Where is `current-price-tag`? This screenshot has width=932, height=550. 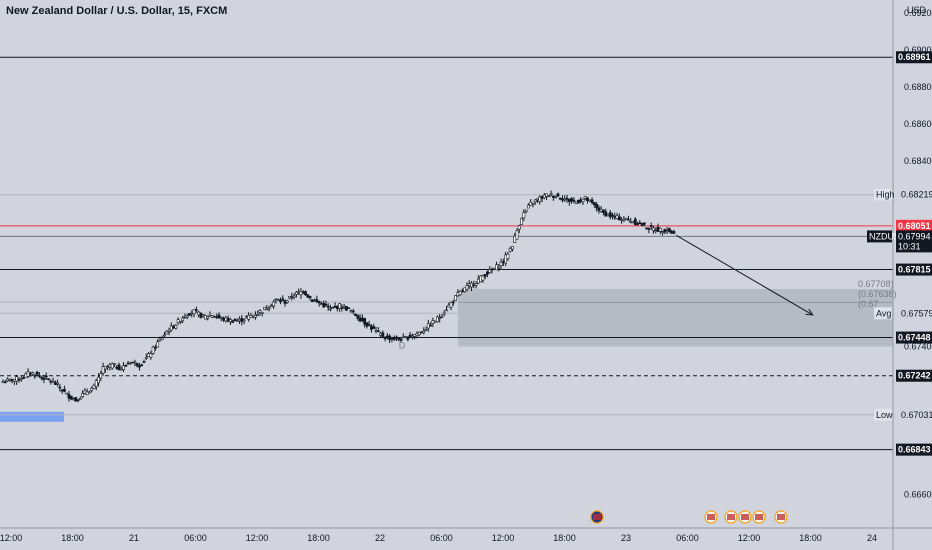 current-price-tag is located at coordinates (914, 225).